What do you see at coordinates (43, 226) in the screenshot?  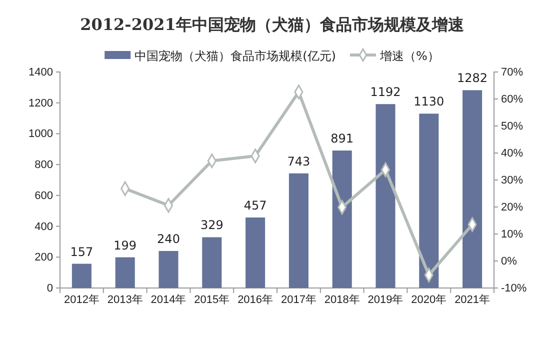 I see `y-tick-label: 400` at bounding box center [43, 226].